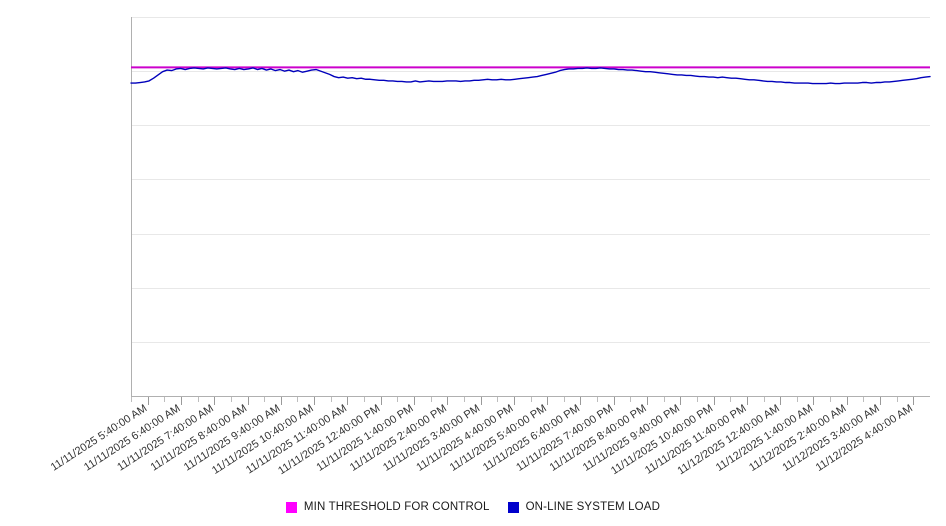 The image size is (946, 526). Describe the element at coordinates (396, 507) in the screenshot. I see `legend-label-min-threshold-for-control: MIN THRESHOLD FOR CONTROL` at that location.